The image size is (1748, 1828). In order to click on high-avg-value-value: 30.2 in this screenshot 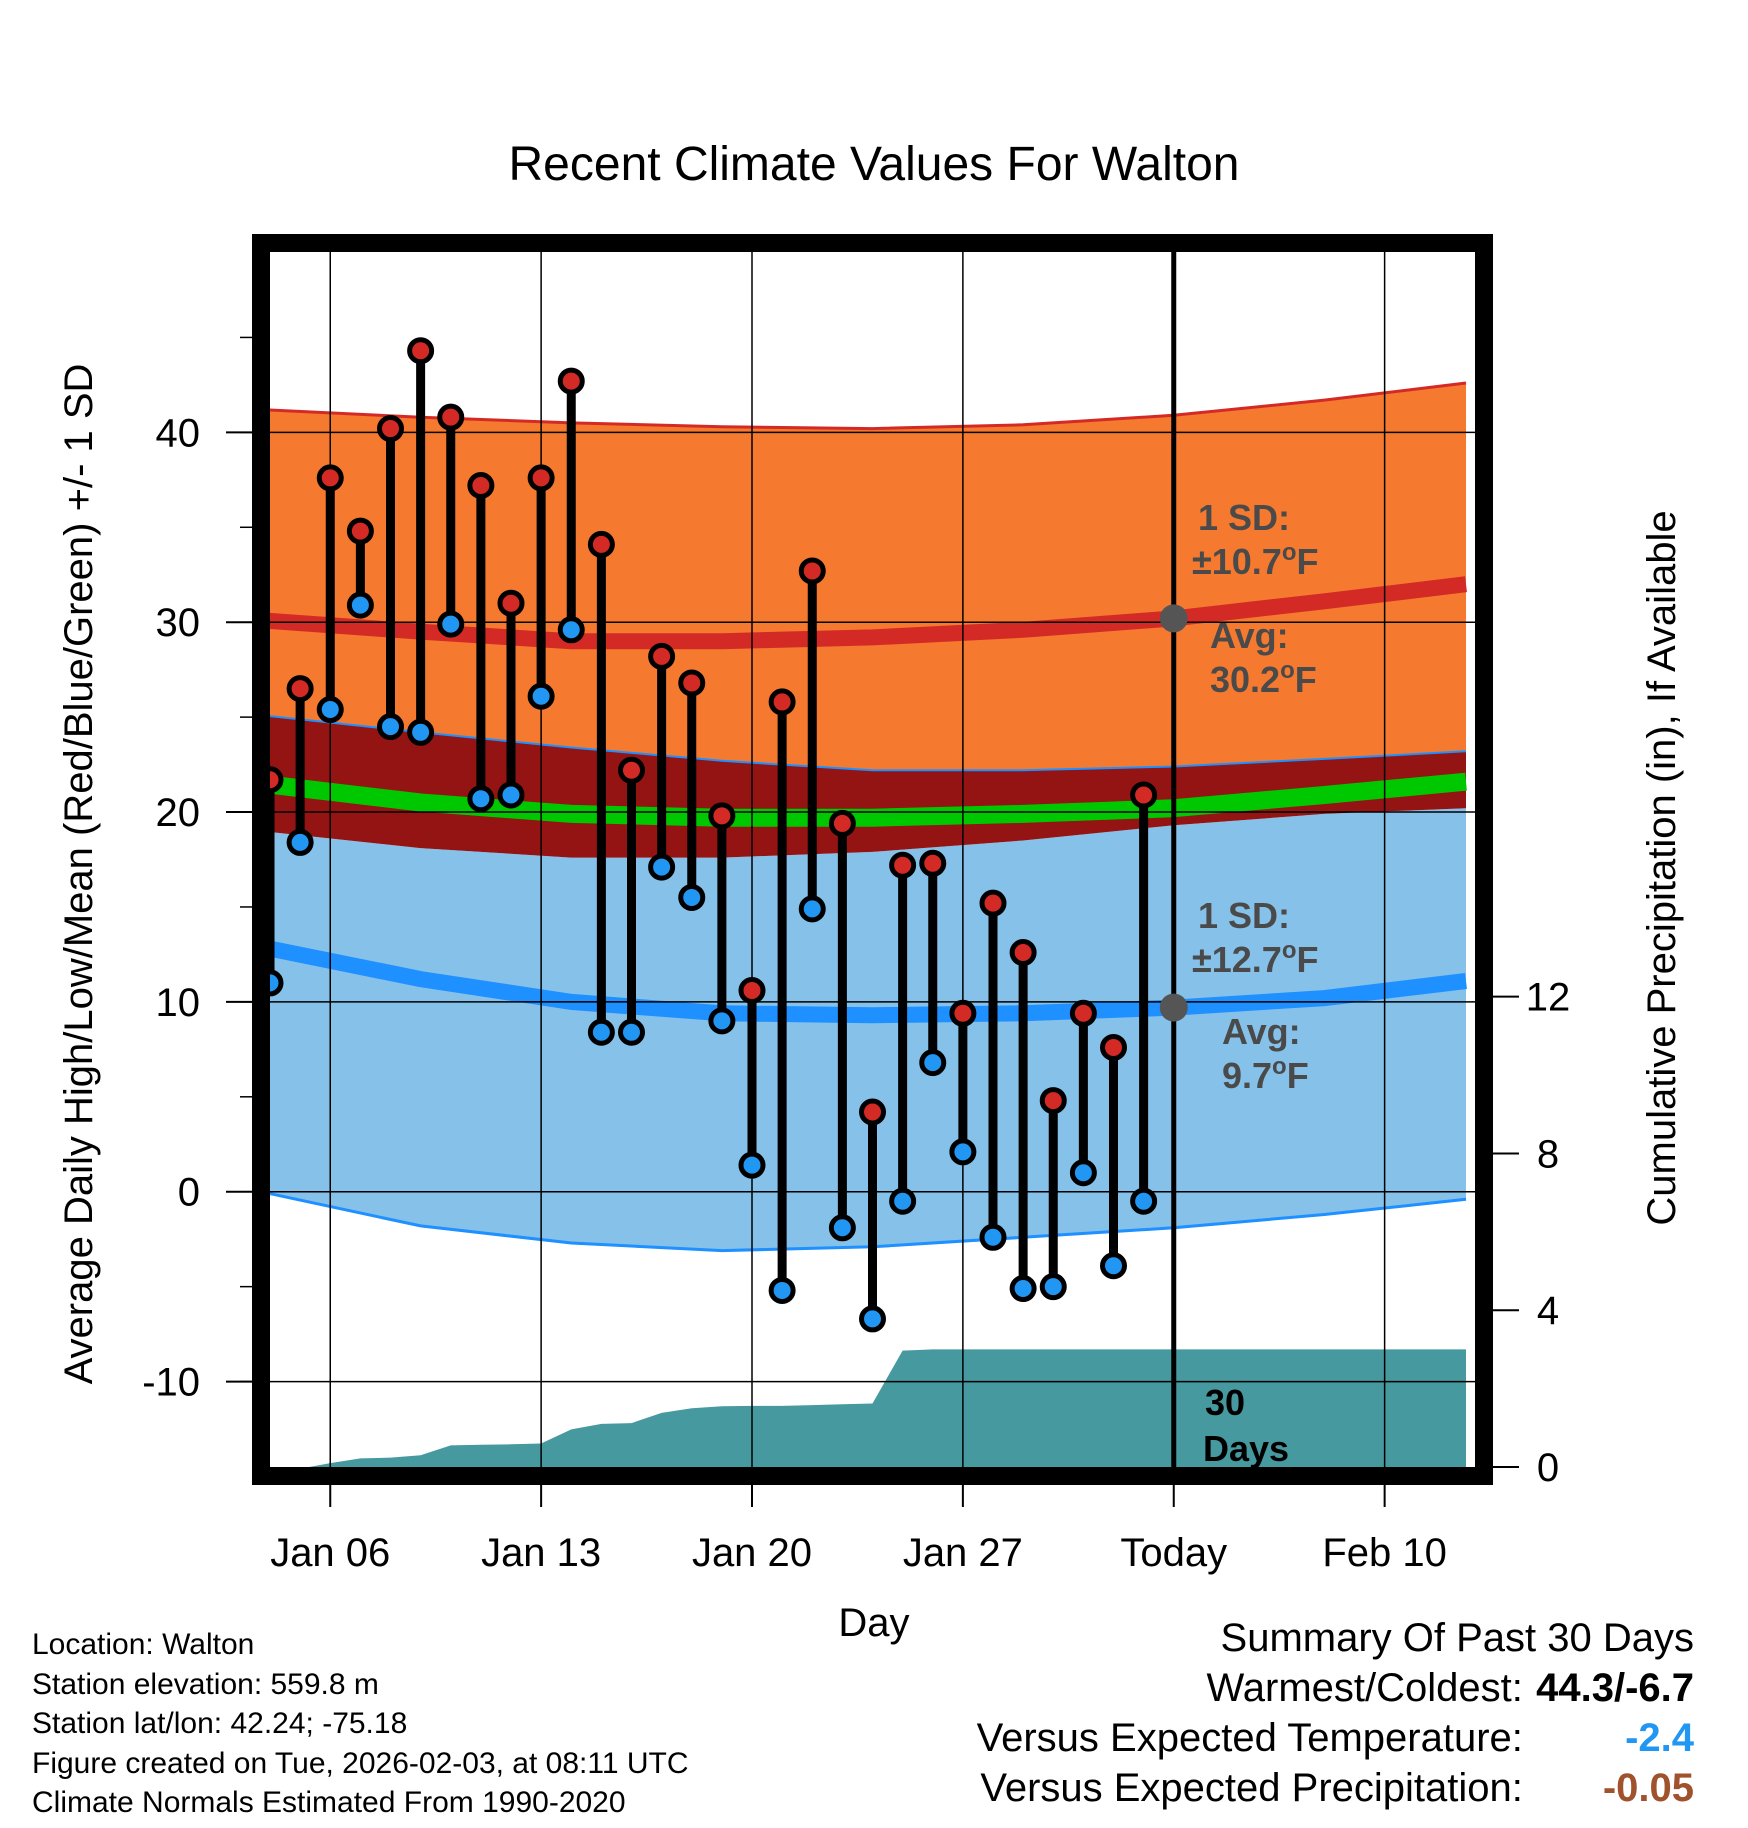, I will do `click(1245, 679)`.